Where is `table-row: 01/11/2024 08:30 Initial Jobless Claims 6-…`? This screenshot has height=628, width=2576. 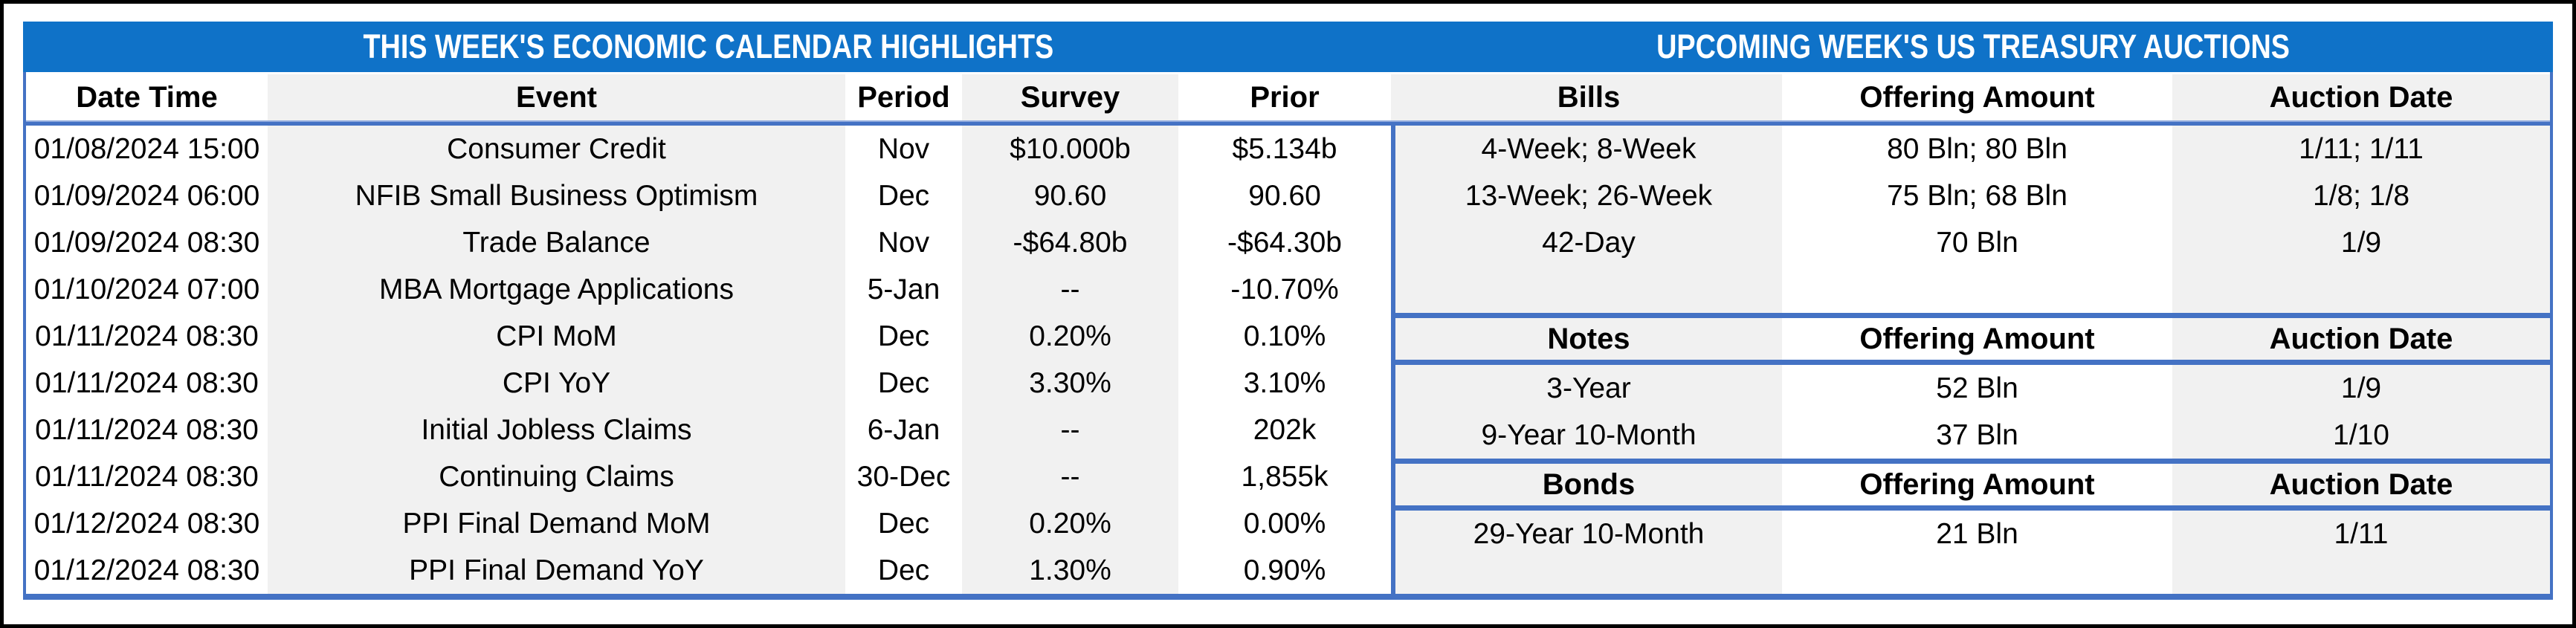
table-row: 01/11/2024 08:30 Initial Jobless Claims 6-… is located at coordinates (708, 430).